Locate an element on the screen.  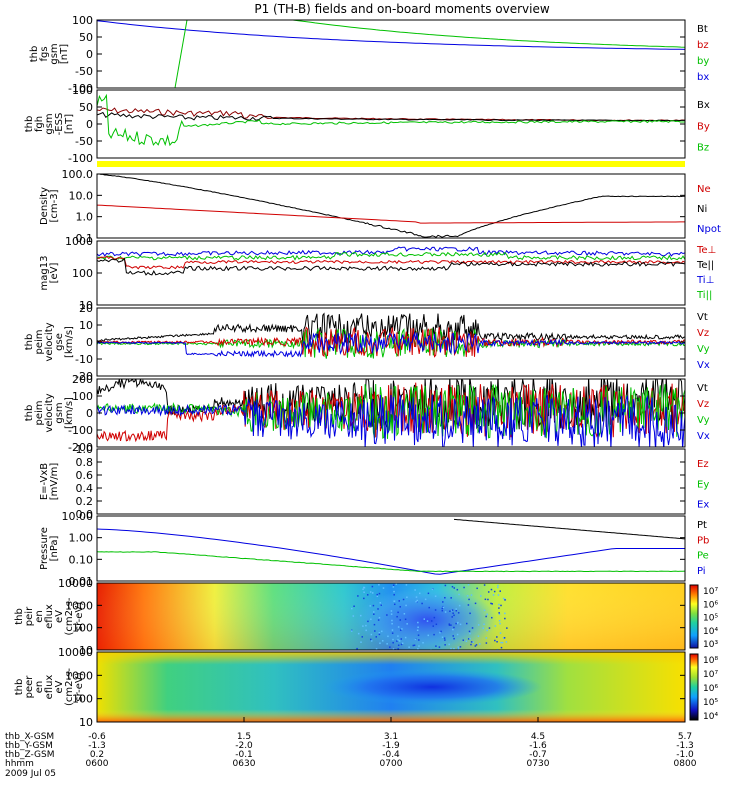
y-tick-label: 0 is located at coordinates (89, 124).